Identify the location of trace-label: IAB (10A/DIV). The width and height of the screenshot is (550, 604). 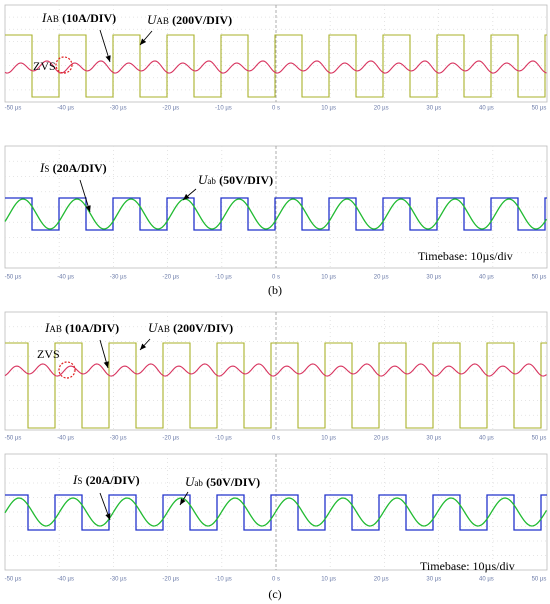
(78, 17).